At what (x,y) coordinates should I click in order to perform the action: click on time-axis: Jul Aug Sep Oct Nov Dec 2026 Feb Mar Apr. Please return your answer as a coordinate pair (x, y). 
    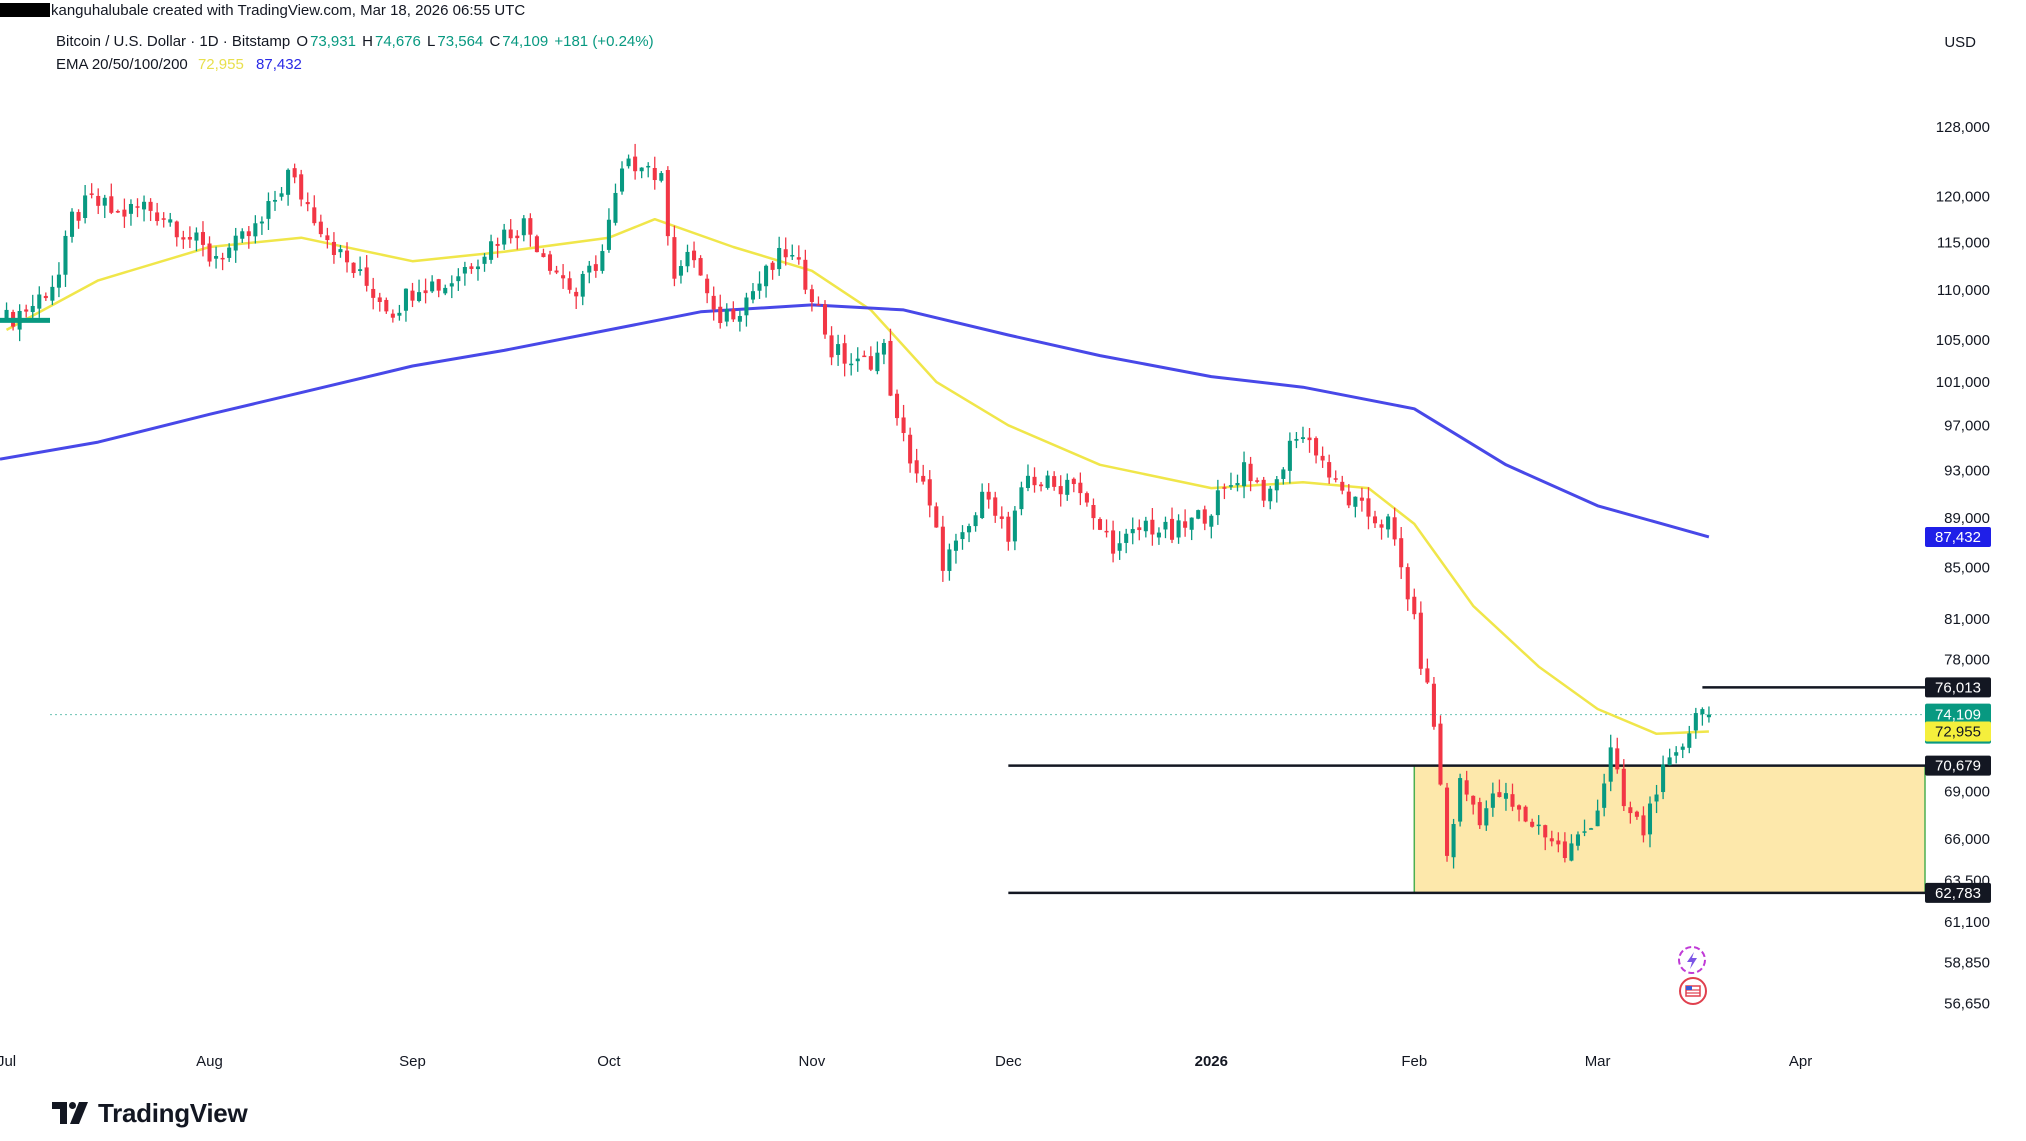
    Looking at the image, I should click on (906, 1061).